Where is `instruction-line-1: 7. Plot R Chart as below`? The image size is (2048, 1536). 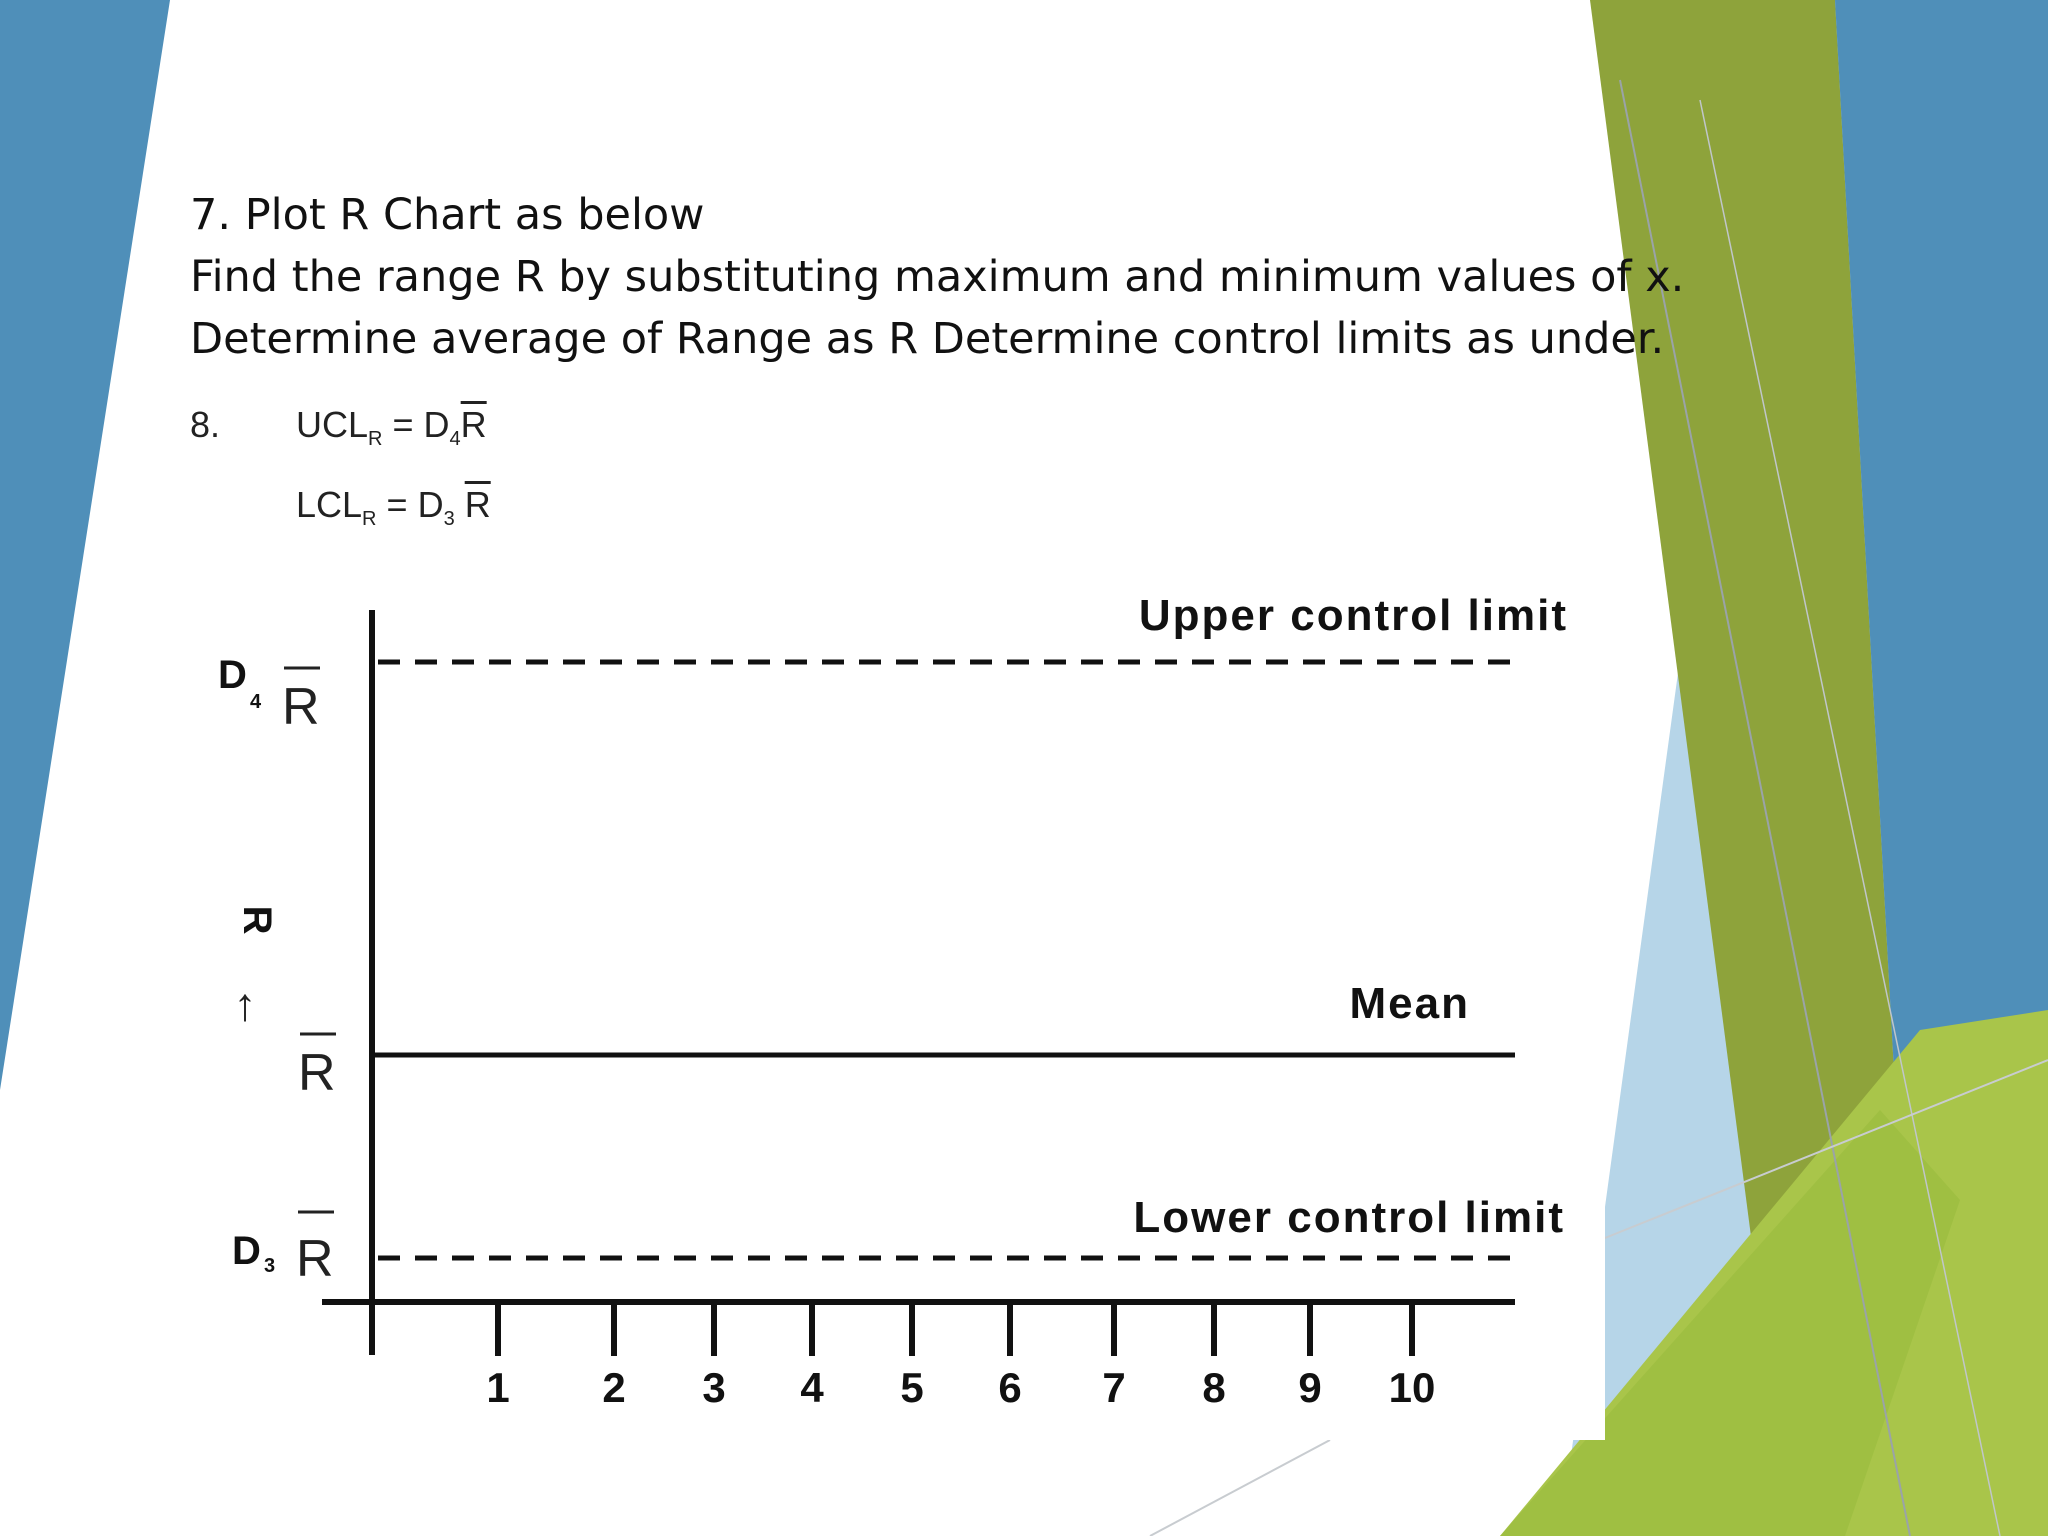
instruction-line-1: 7. Plot R Chart as below is located at coordinates (447, 215).